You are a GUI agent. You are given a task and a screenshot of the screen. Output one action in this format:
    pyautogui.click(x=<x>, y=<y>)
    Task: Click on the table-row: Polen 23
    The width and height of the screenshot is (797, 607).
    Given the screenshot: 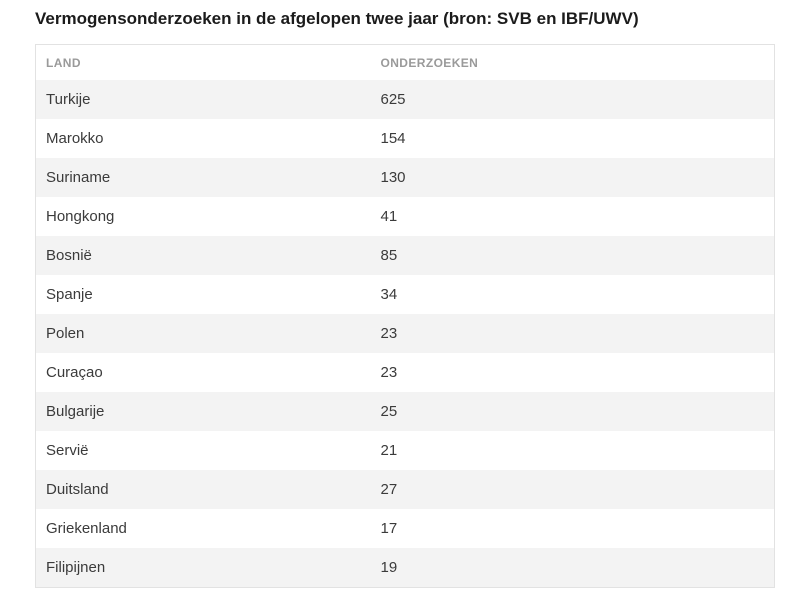 What is the action you would take?
    pyautogui.click(x=405, y=333)
    